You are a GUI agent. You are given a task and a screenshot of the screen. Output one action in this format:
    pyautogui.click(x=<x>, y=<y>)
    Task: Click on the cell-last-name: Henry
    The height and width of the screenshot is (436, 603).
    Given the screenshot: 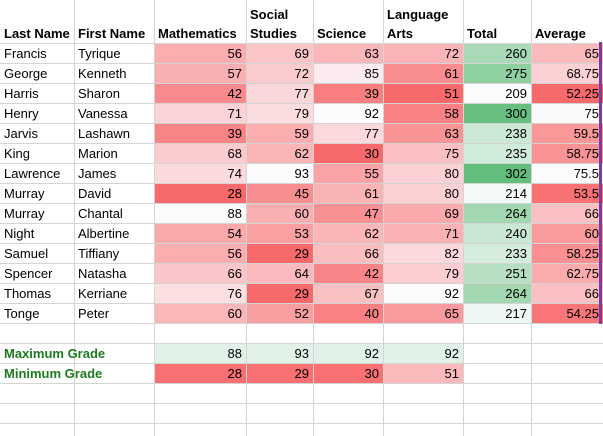 What is the action you would take?
    pyautogui.click(x=21, y=113)
    